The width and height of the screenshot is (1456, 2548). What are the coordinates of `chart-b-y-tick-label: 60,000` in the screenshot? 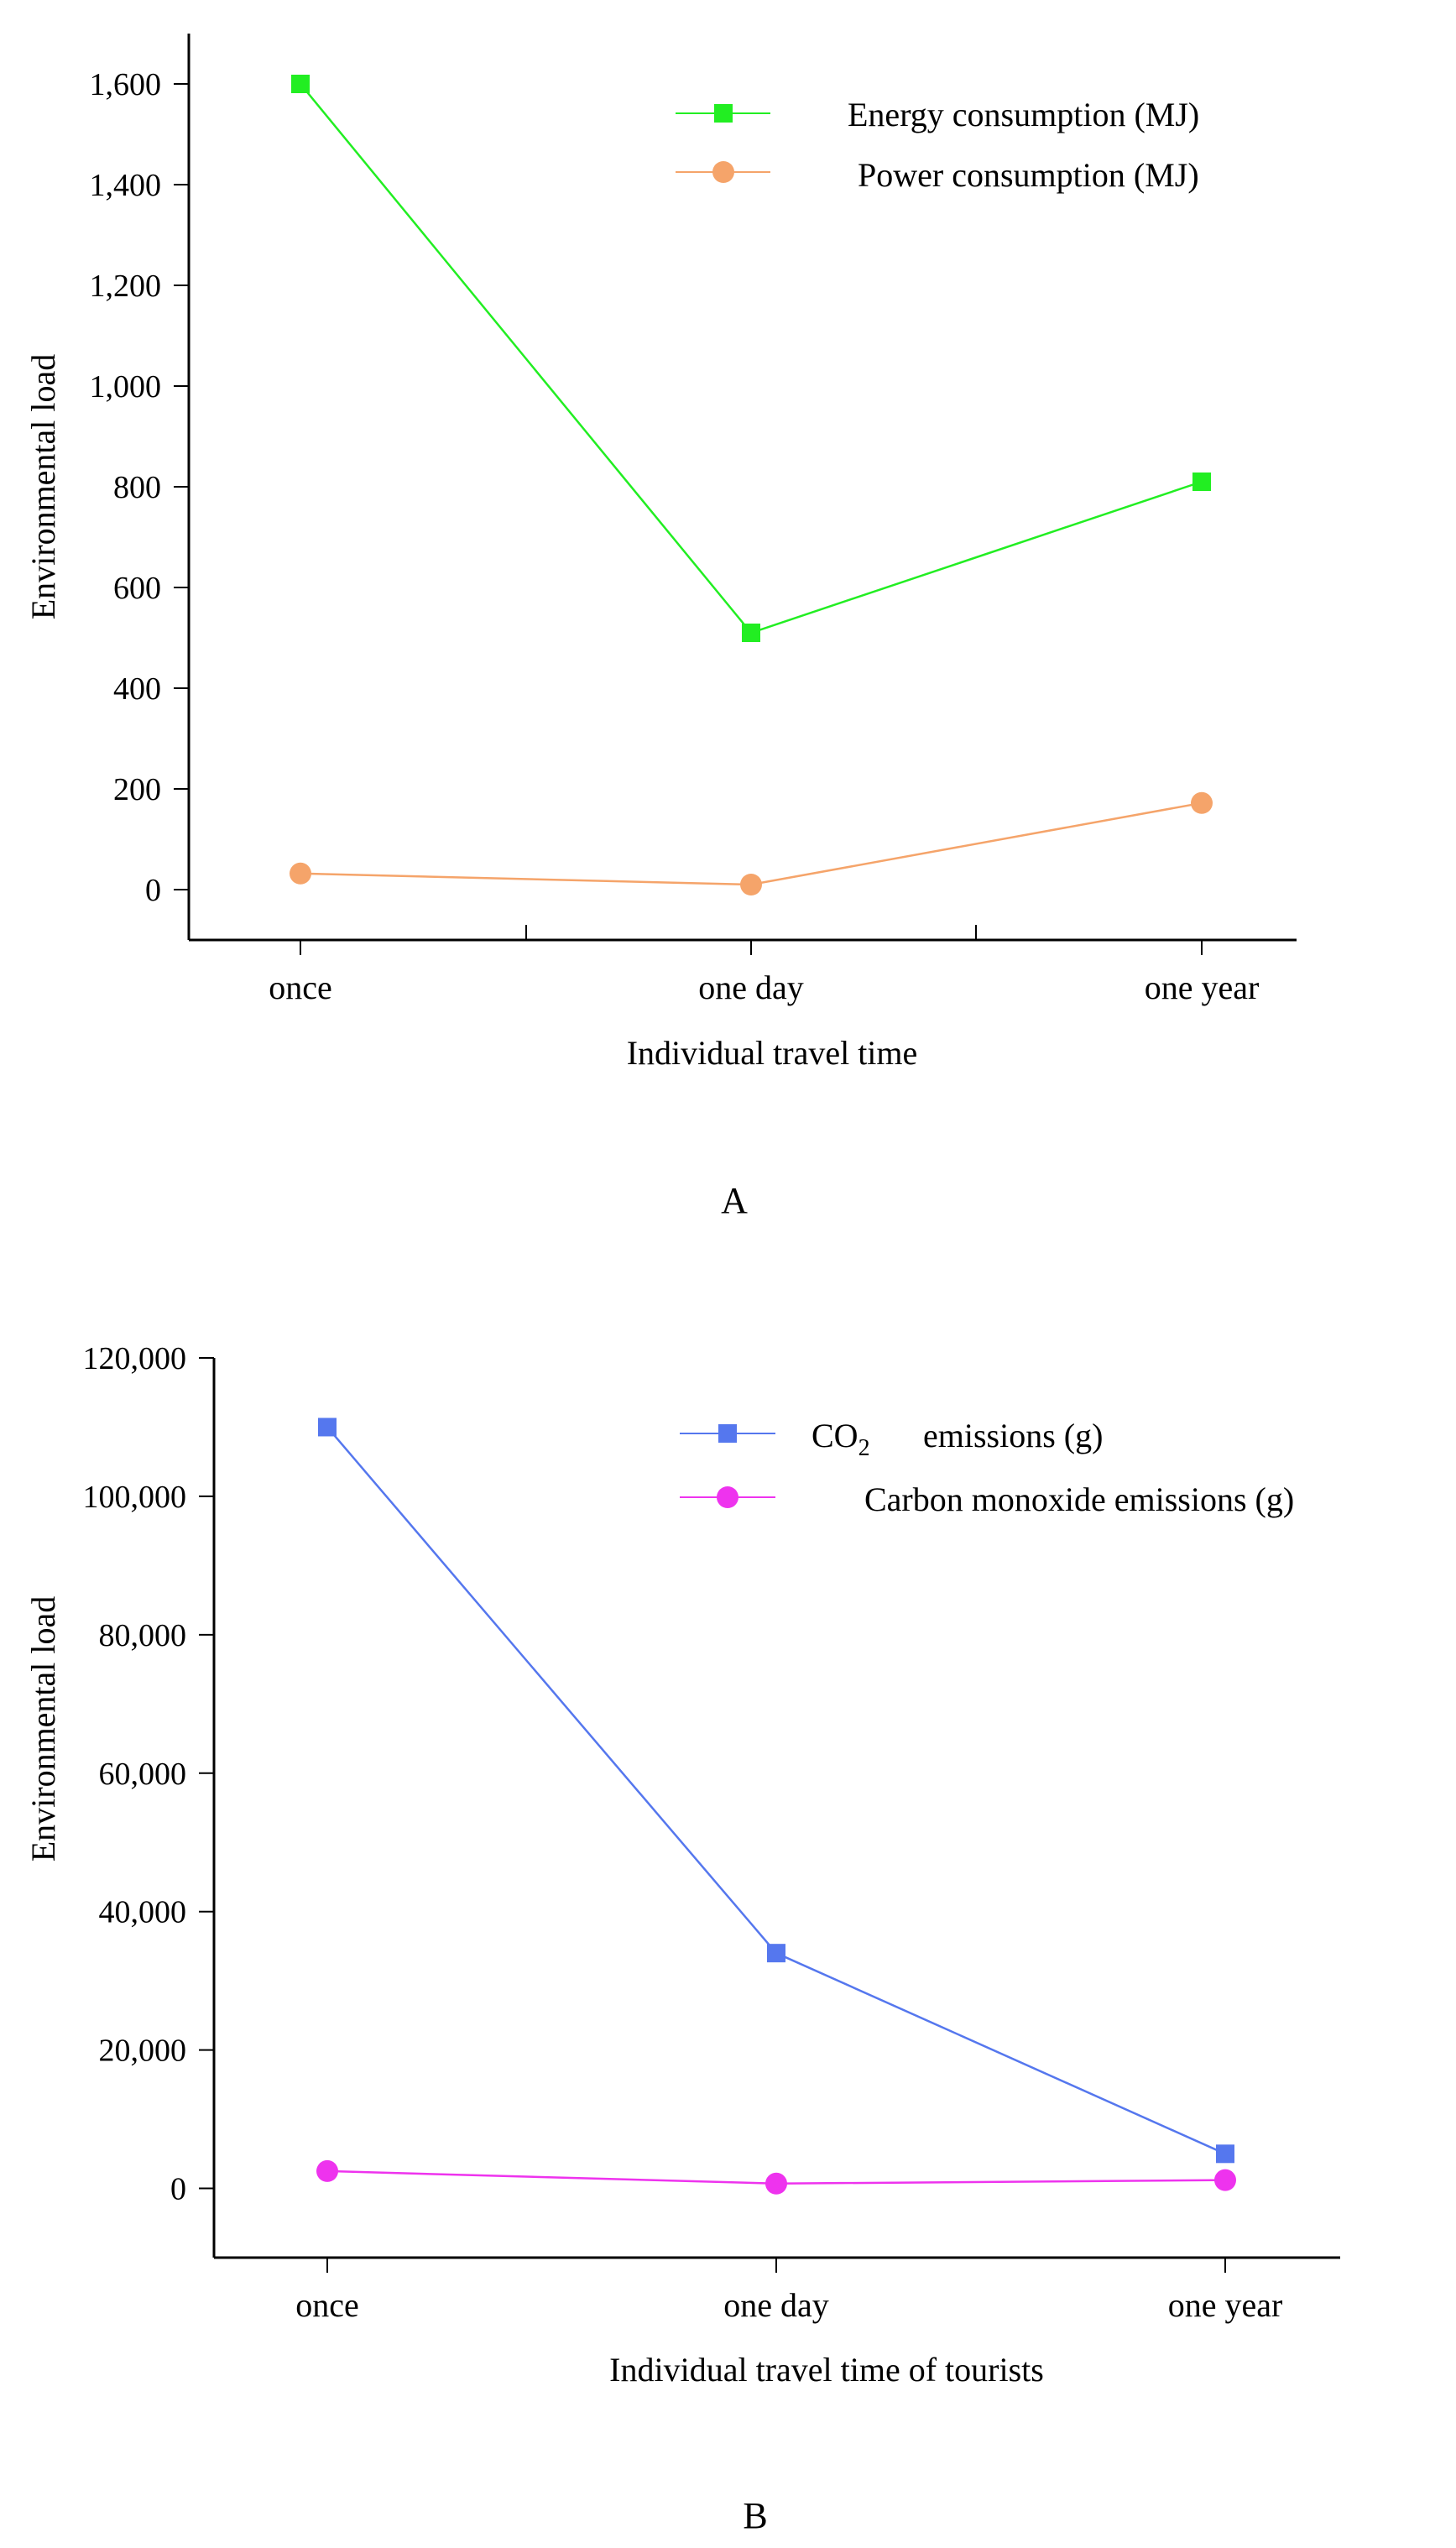 It's located at (143, 1774).